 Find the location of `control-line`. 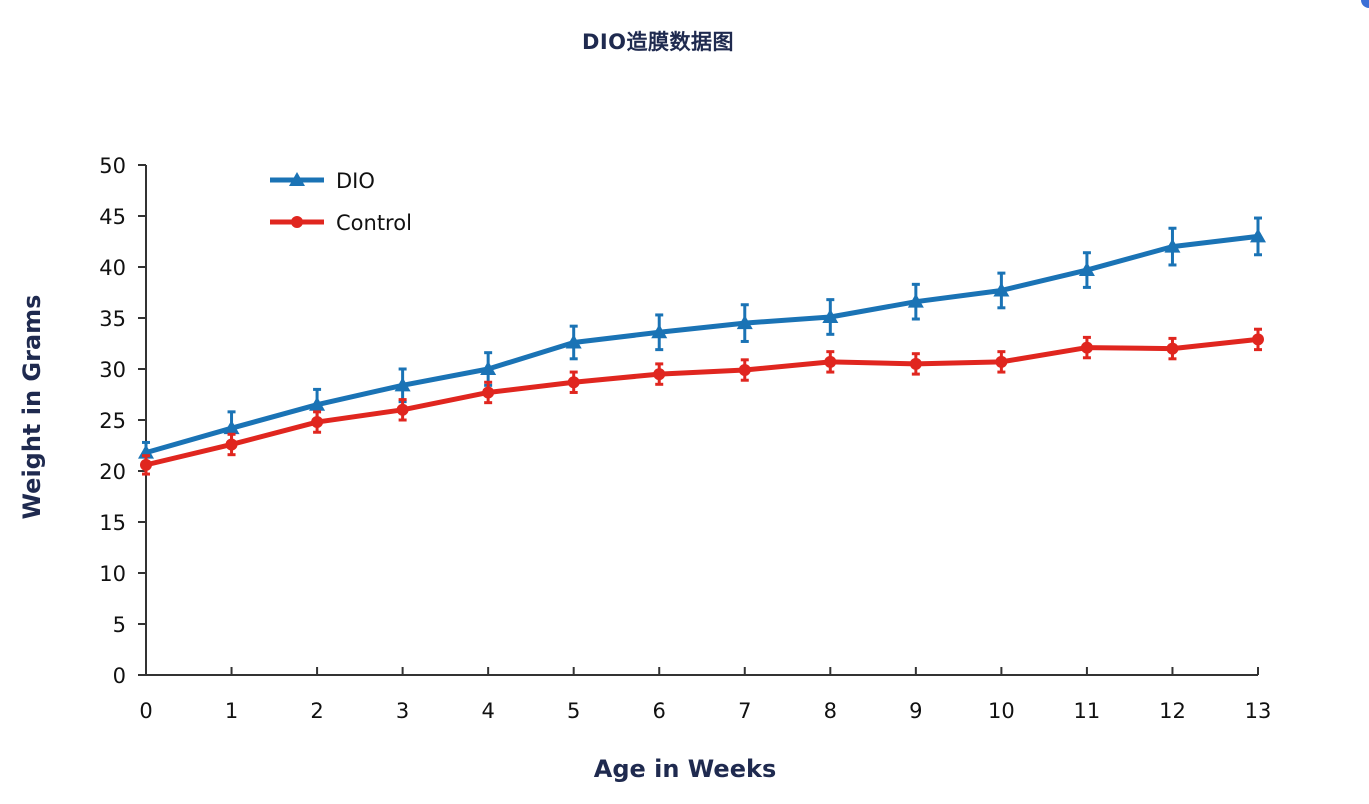

control-line is located at coordinates (702, 402).